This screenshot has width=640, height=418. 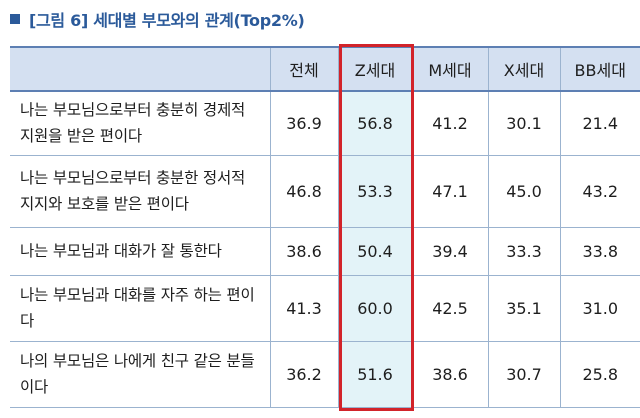 What do you see at coordinates (450, 251) in the screenshot?
I see `cell-gen-m: 39.4` at bounding box center [450, 251].